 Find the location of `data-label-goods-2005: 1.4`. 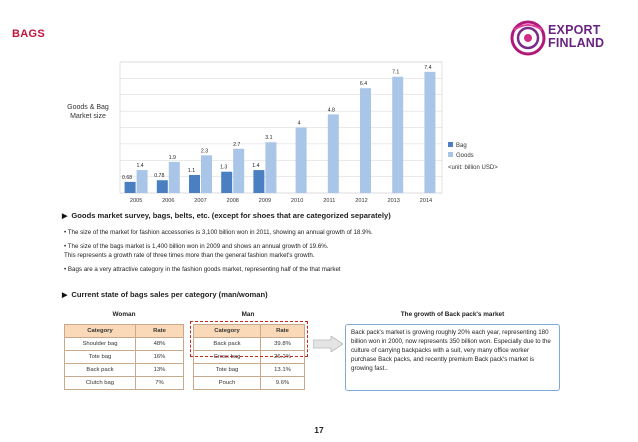

data-label-goods-2005: 1.4 is located at coordinates (139, 166).